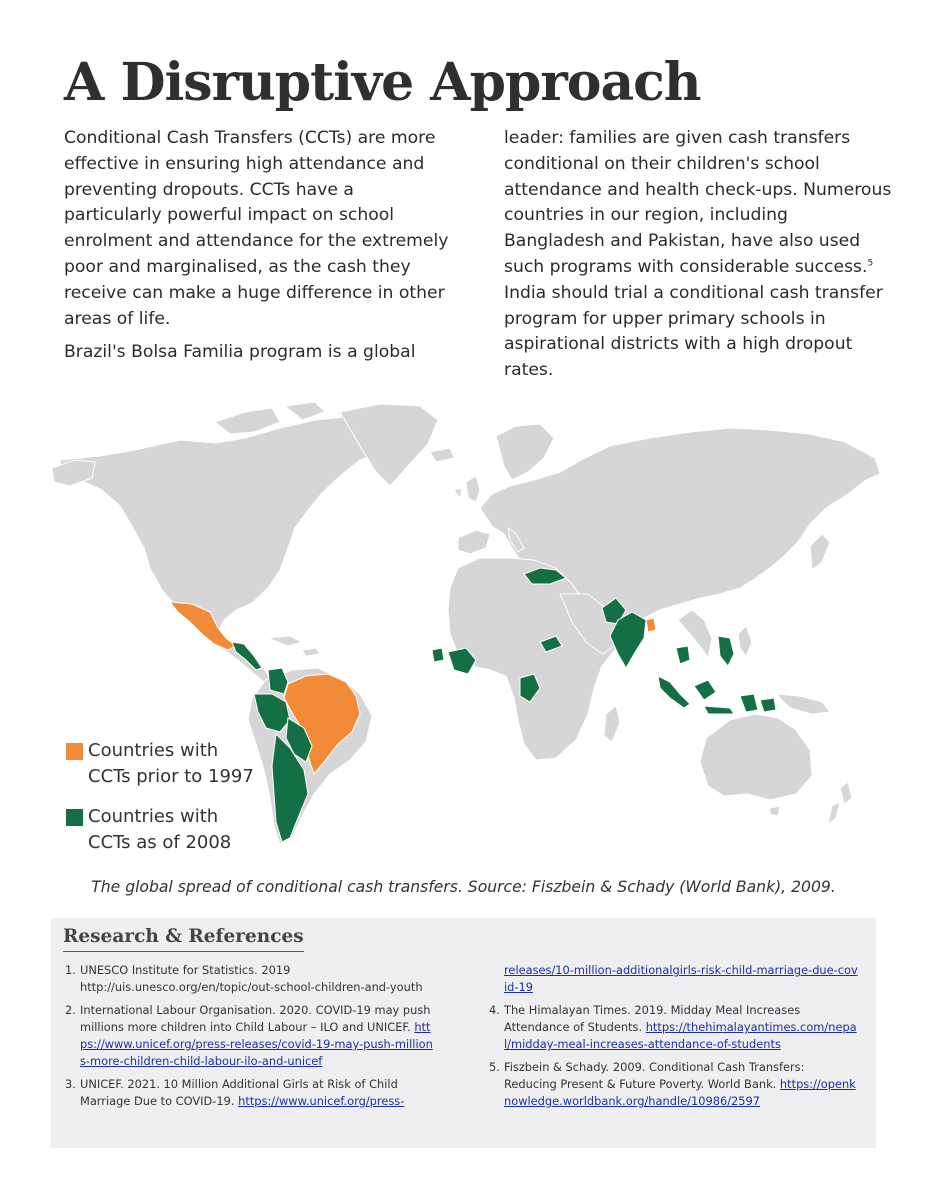 The image size is (927, 1200). I want to click on australia-shape, so click(756, 757).